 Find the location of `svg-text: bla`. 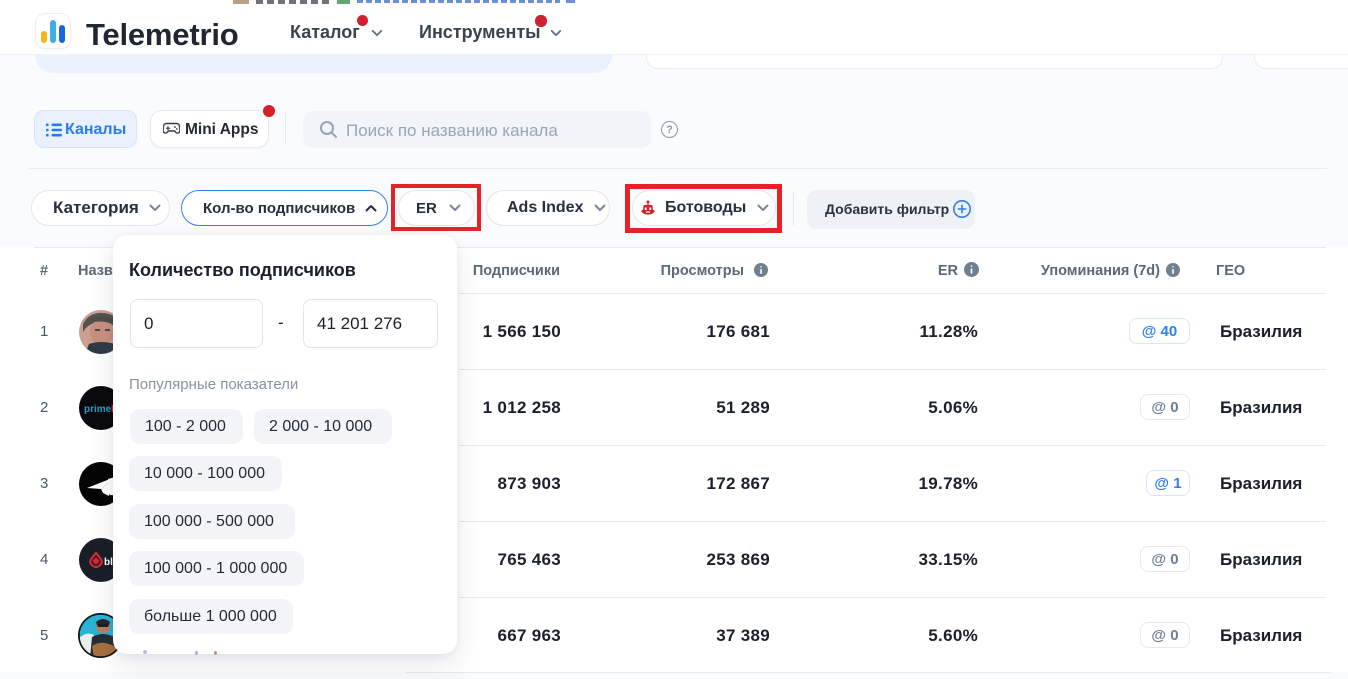

svg-text: bla is located at coordinates (111, 562).